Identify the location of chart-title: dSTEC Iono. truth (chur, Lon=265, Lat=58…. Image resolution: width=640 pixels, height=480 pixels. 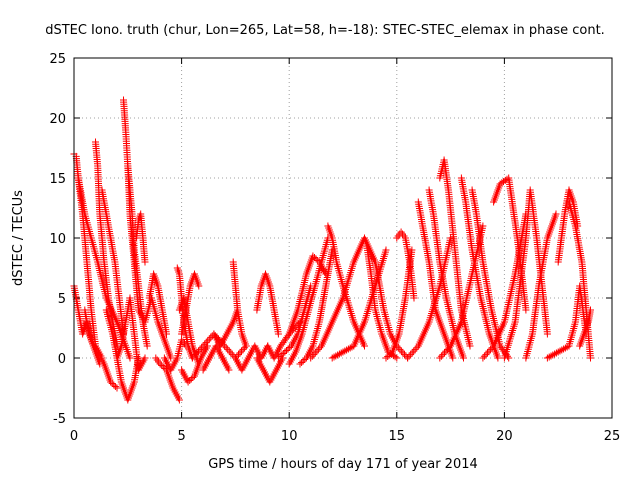
(325, 30).